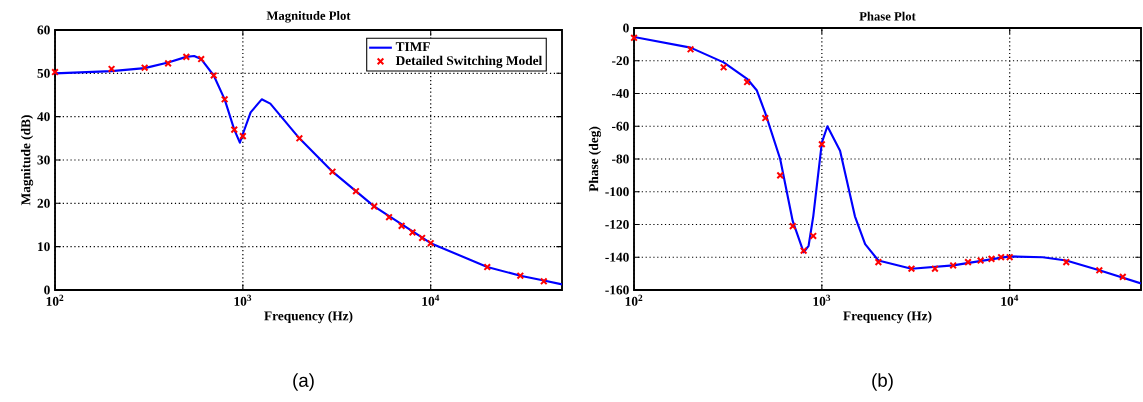 The image size is (1143, 402). What do you see at coordinates (43, 160) in the screenshot?
I see `y-tick-label: 30` at bounding box center [43, 160].